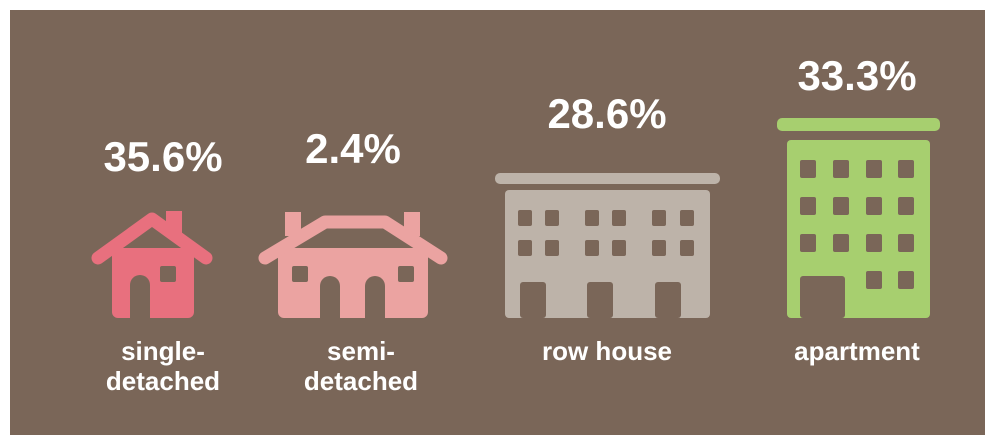  I want to click on value-label: 33.3%, so click(857, 75).